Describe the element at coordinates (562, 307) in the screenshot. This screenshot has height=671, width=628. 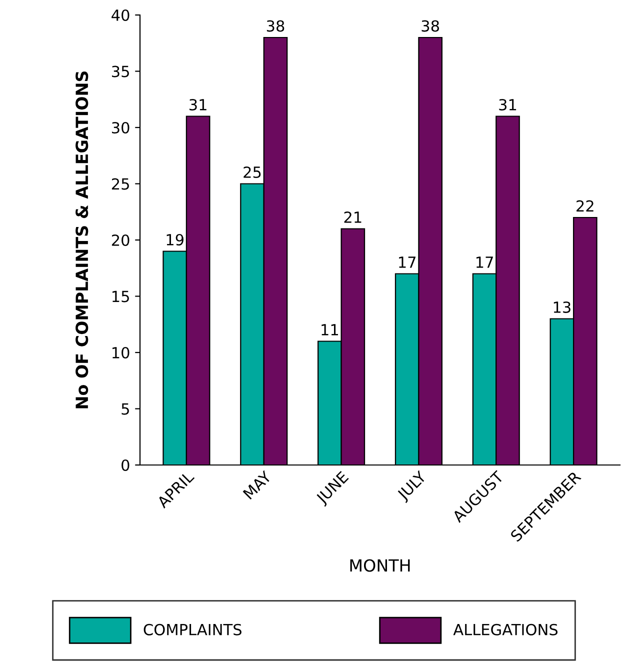
I see `data-label: 13` at that location.